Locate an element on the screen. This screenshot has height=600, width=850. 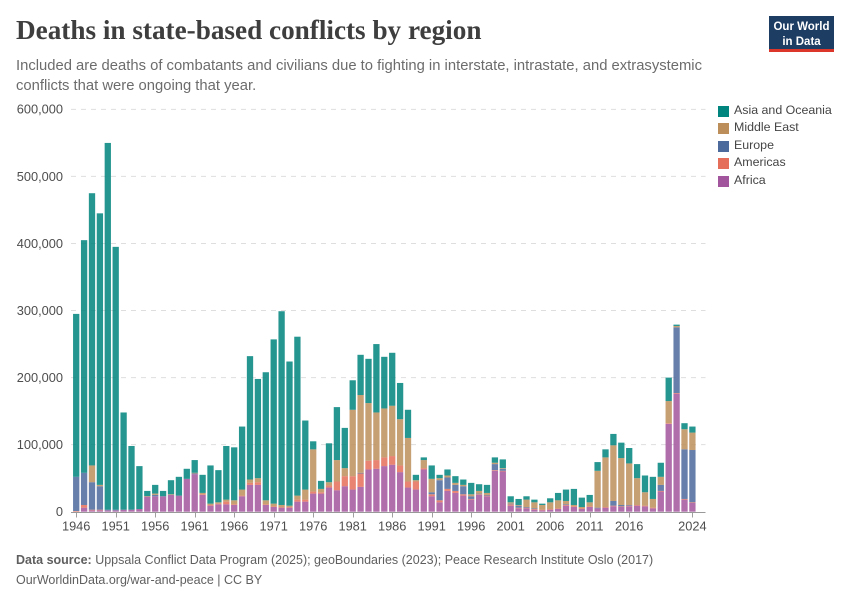
svg-text: 500,000 is located at coordinates (40, 176).